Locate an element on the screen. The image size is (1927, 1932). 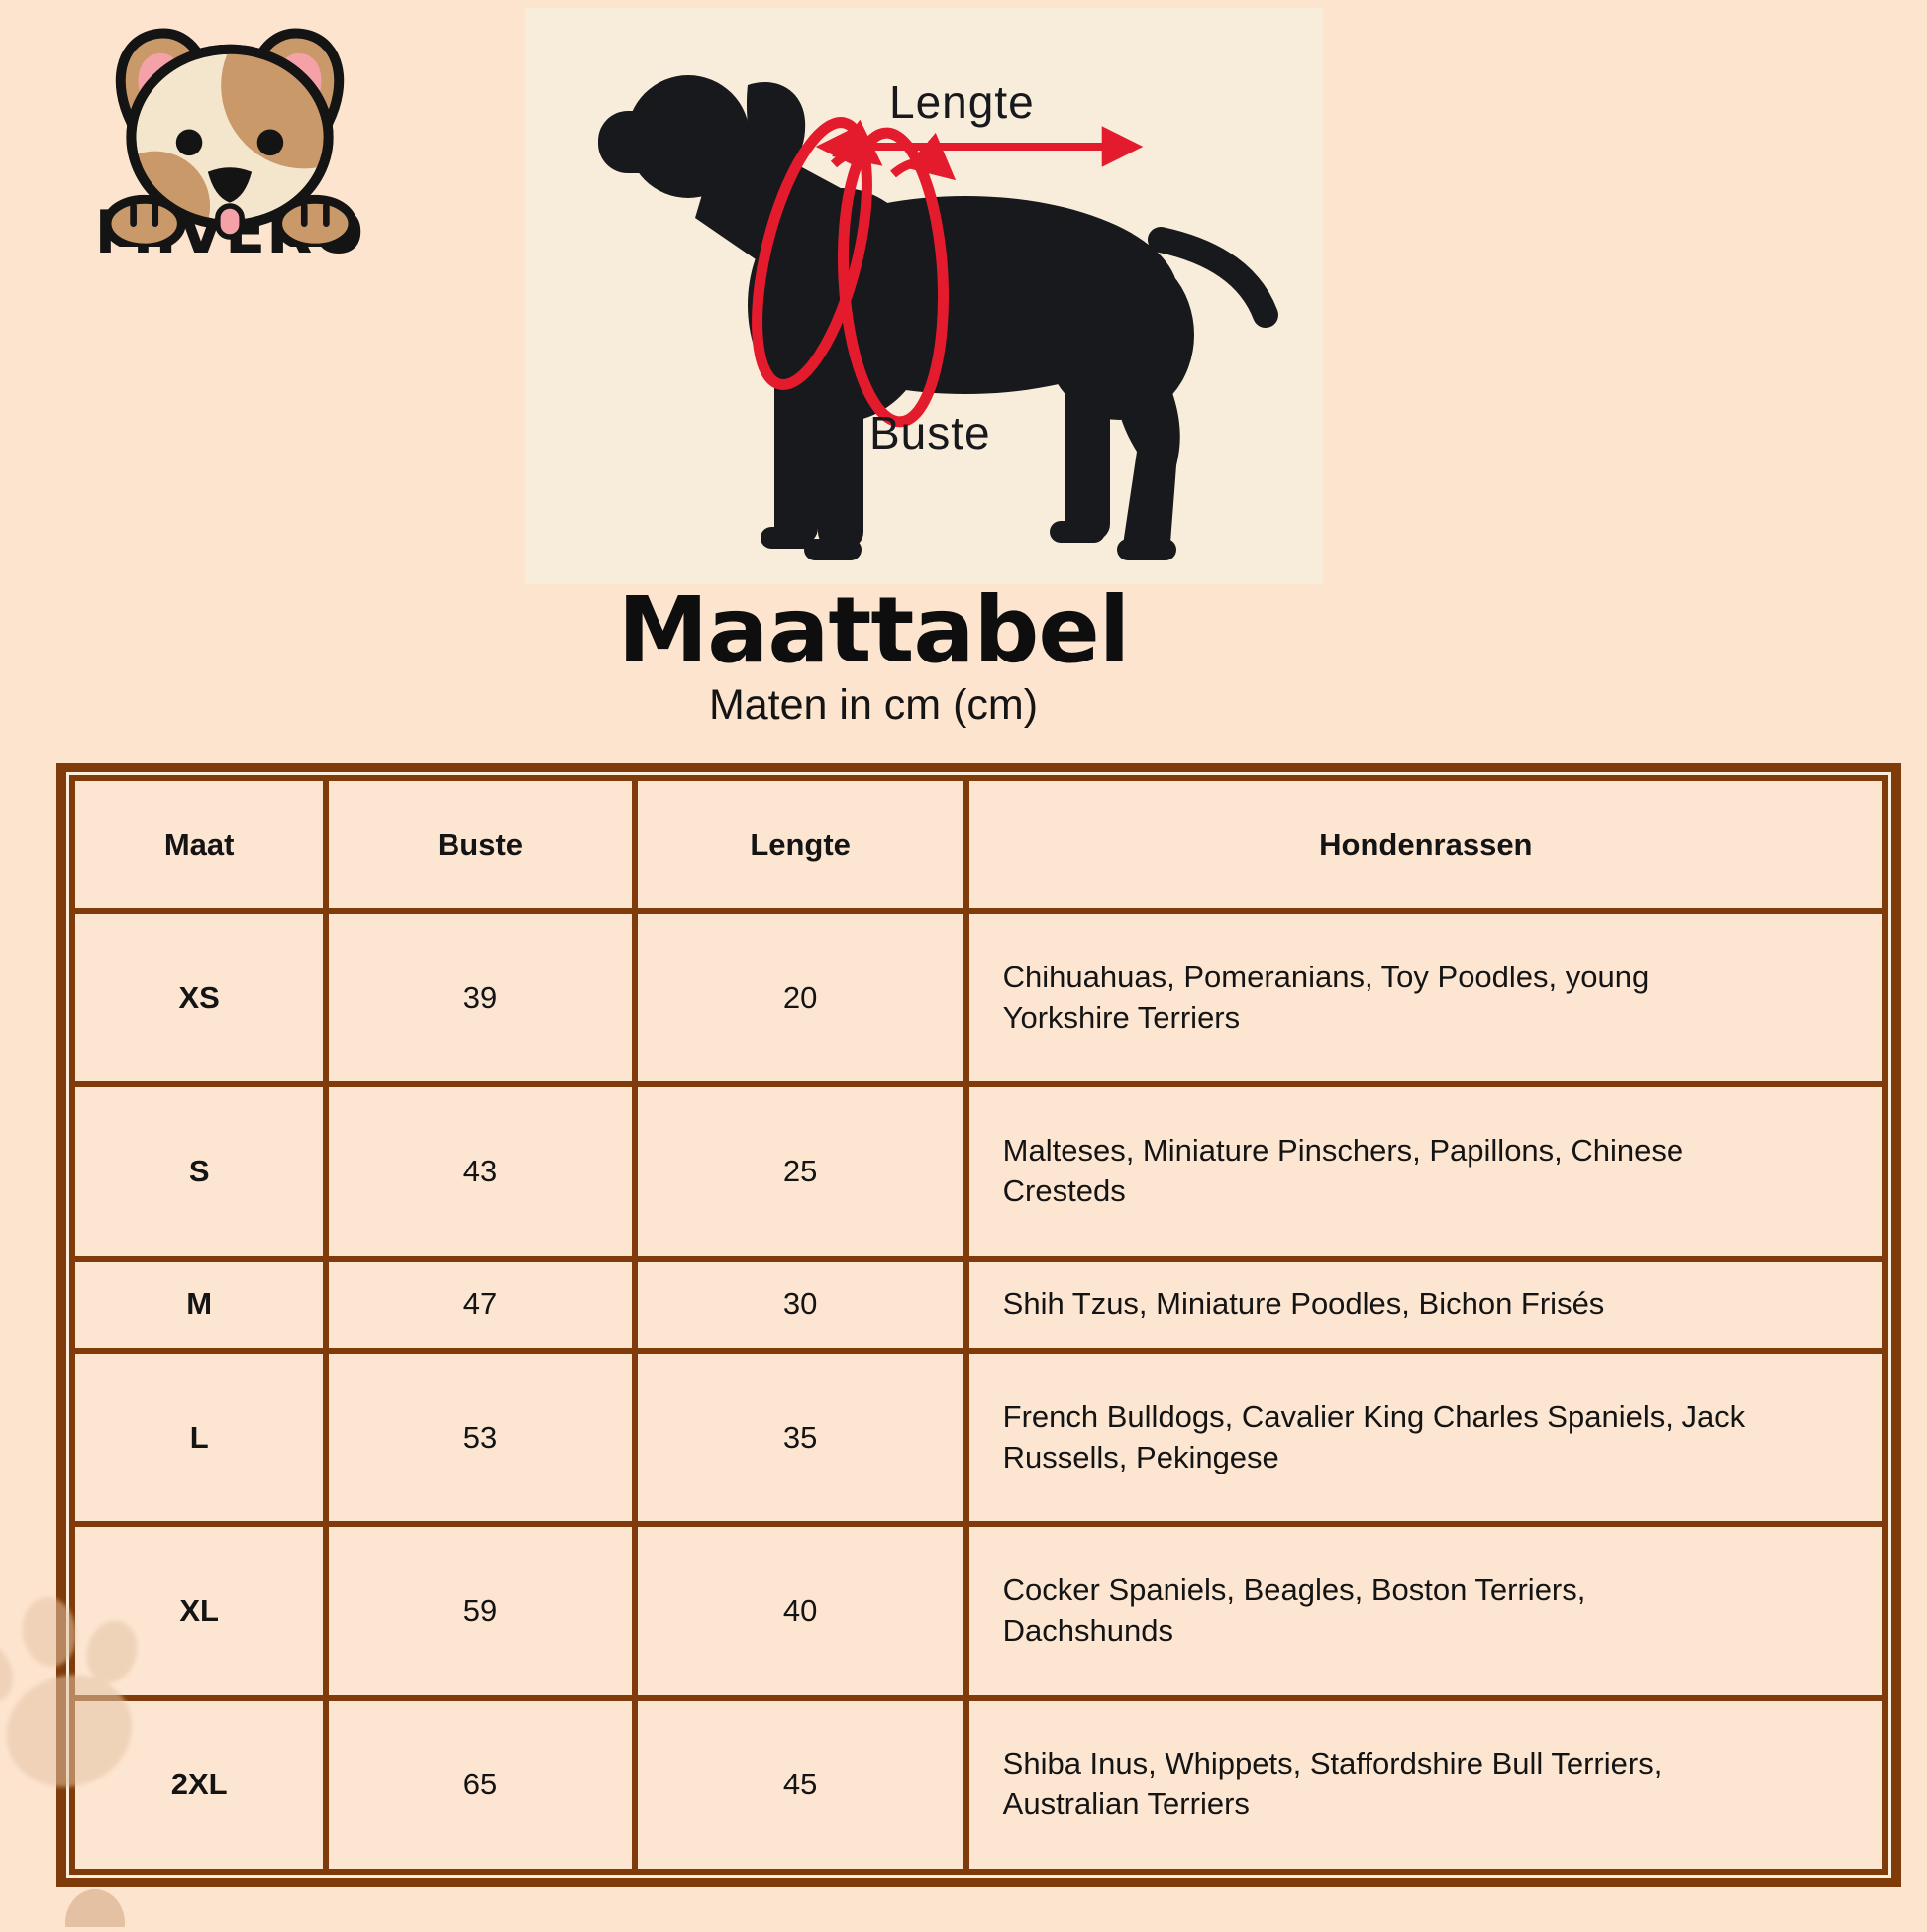
page-title: Maattabel is located at coordinates (874, 630).